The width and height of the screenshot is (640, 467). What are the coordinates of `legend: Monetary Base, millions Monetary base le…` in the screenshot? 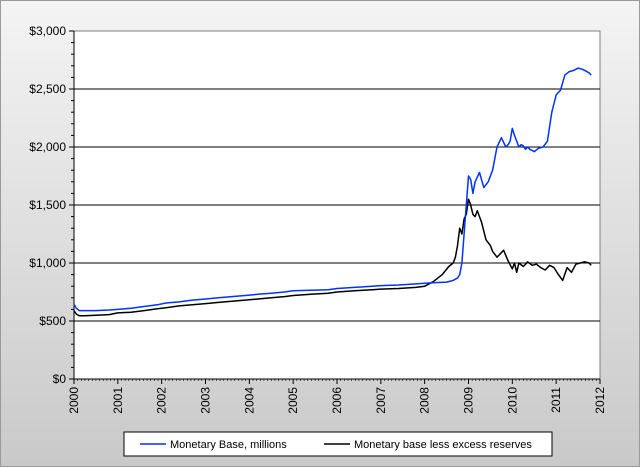 It's located at (338, 444).